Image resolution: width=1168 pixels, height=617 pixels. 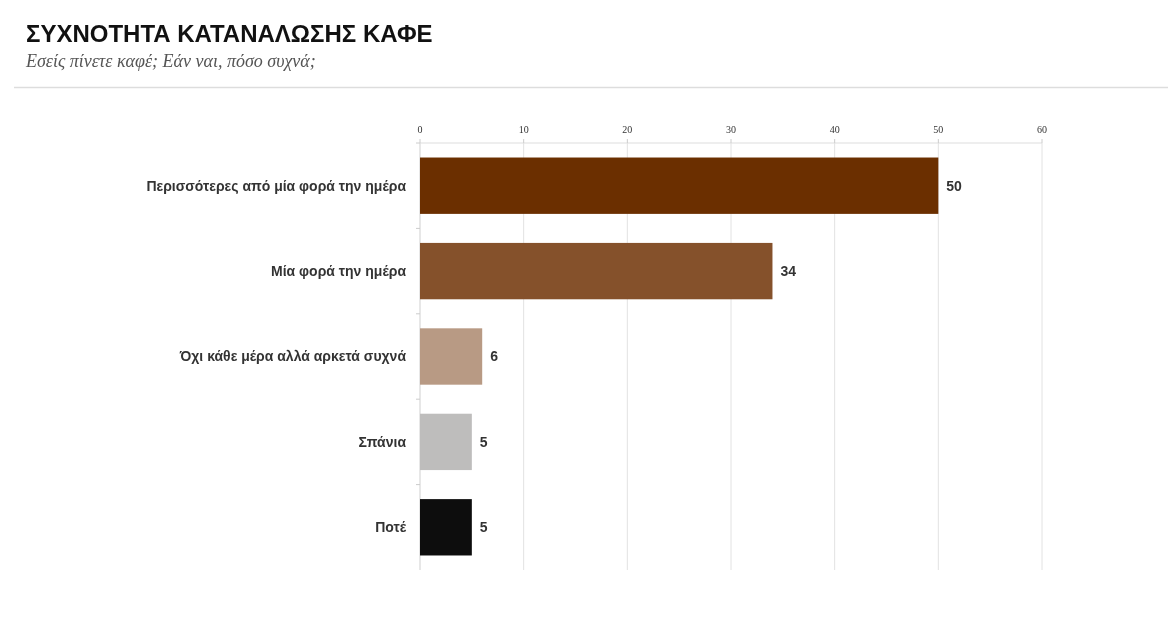 I want to click on data-label: 50, so click(x=954, y=185).